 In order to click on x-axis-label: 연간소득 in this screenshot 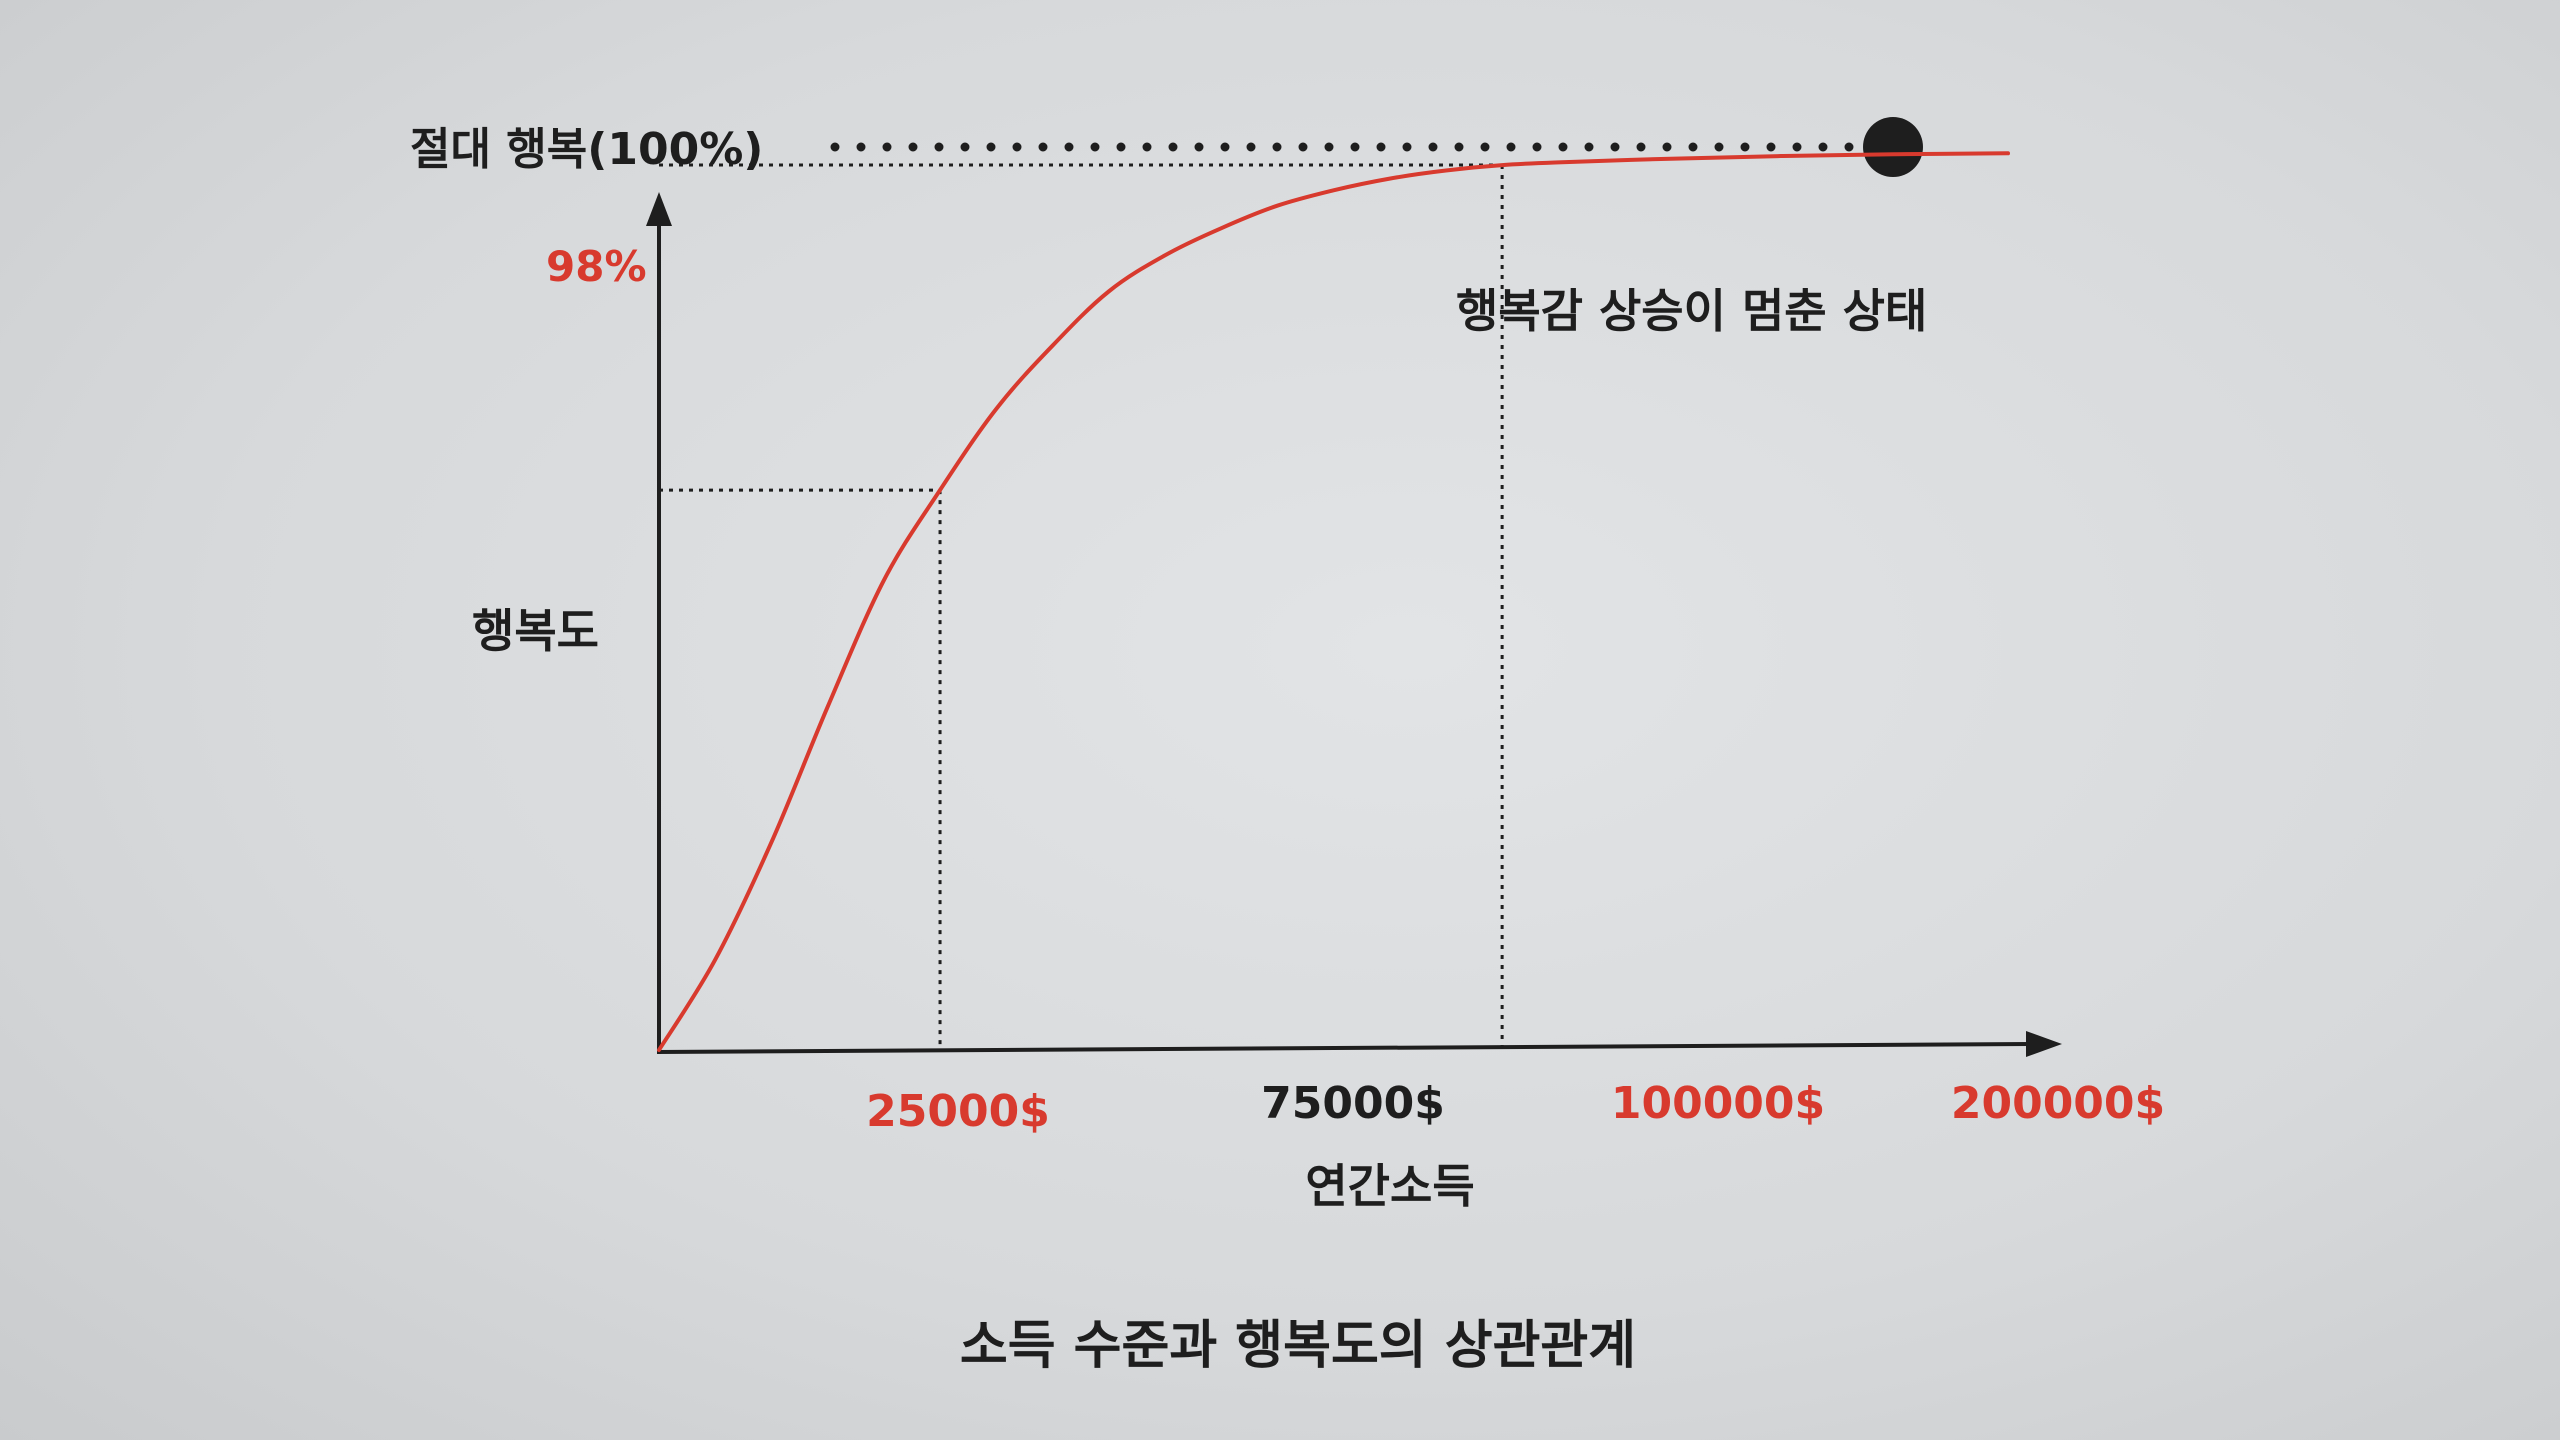, I will do `click(1389, 1186)`.